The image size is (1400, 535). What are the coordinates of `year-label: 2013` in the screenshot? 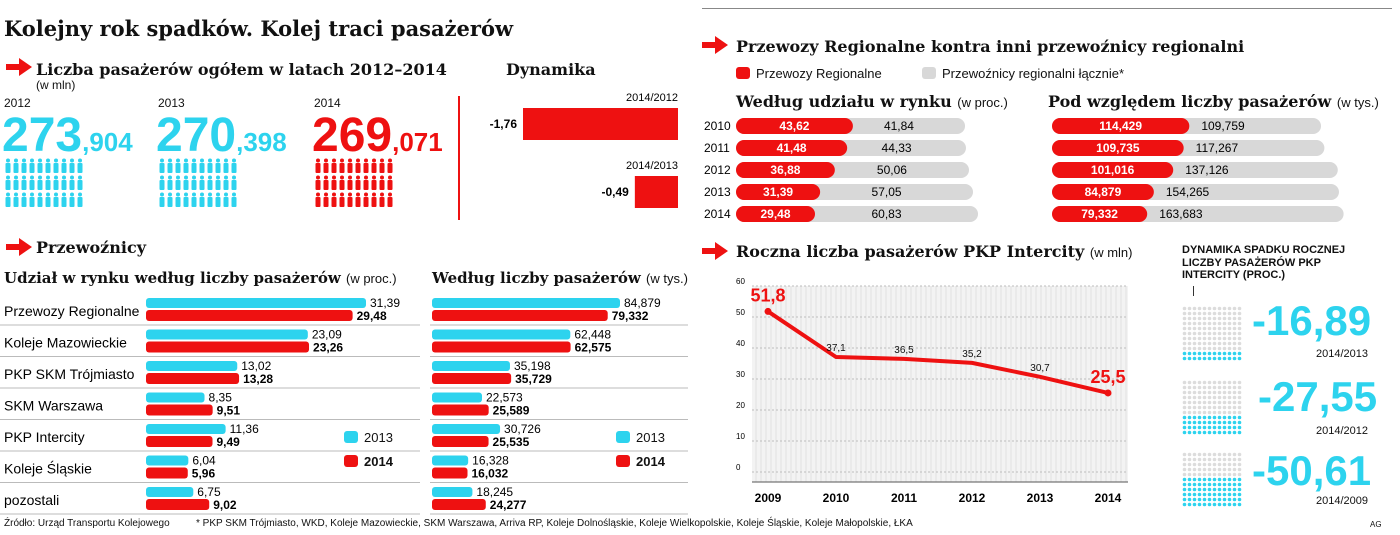 It's located at (717, 192).